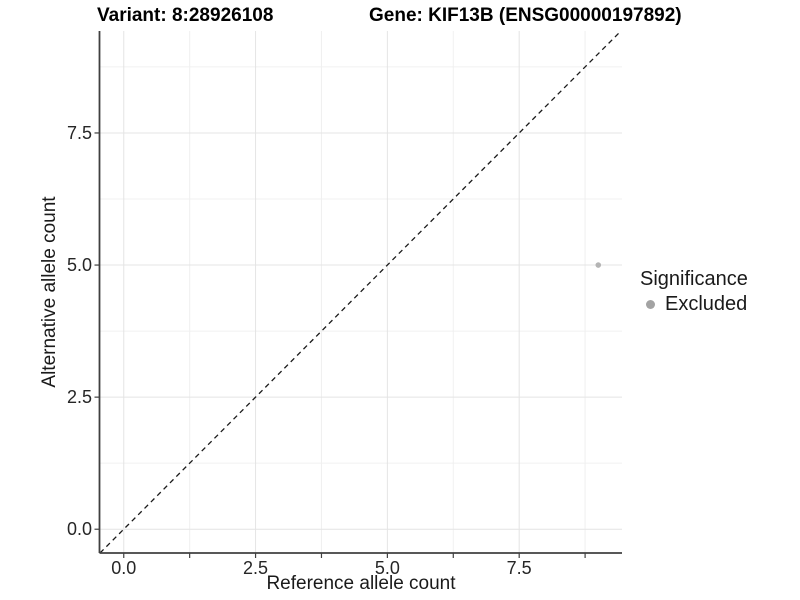 The height and width of the screenshot is (600, 800). Describe the element at coordinates (387, 568) in the screenshot. I see `x-tick-label: 5.0` at that location.